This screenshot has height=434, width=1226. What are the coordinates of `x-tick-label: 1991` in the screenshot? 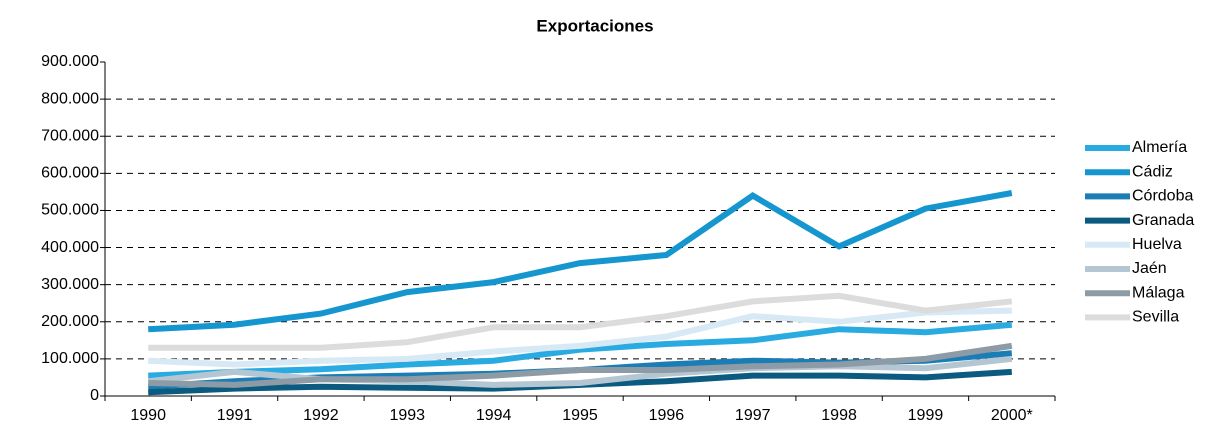 It's located at (235, 415).